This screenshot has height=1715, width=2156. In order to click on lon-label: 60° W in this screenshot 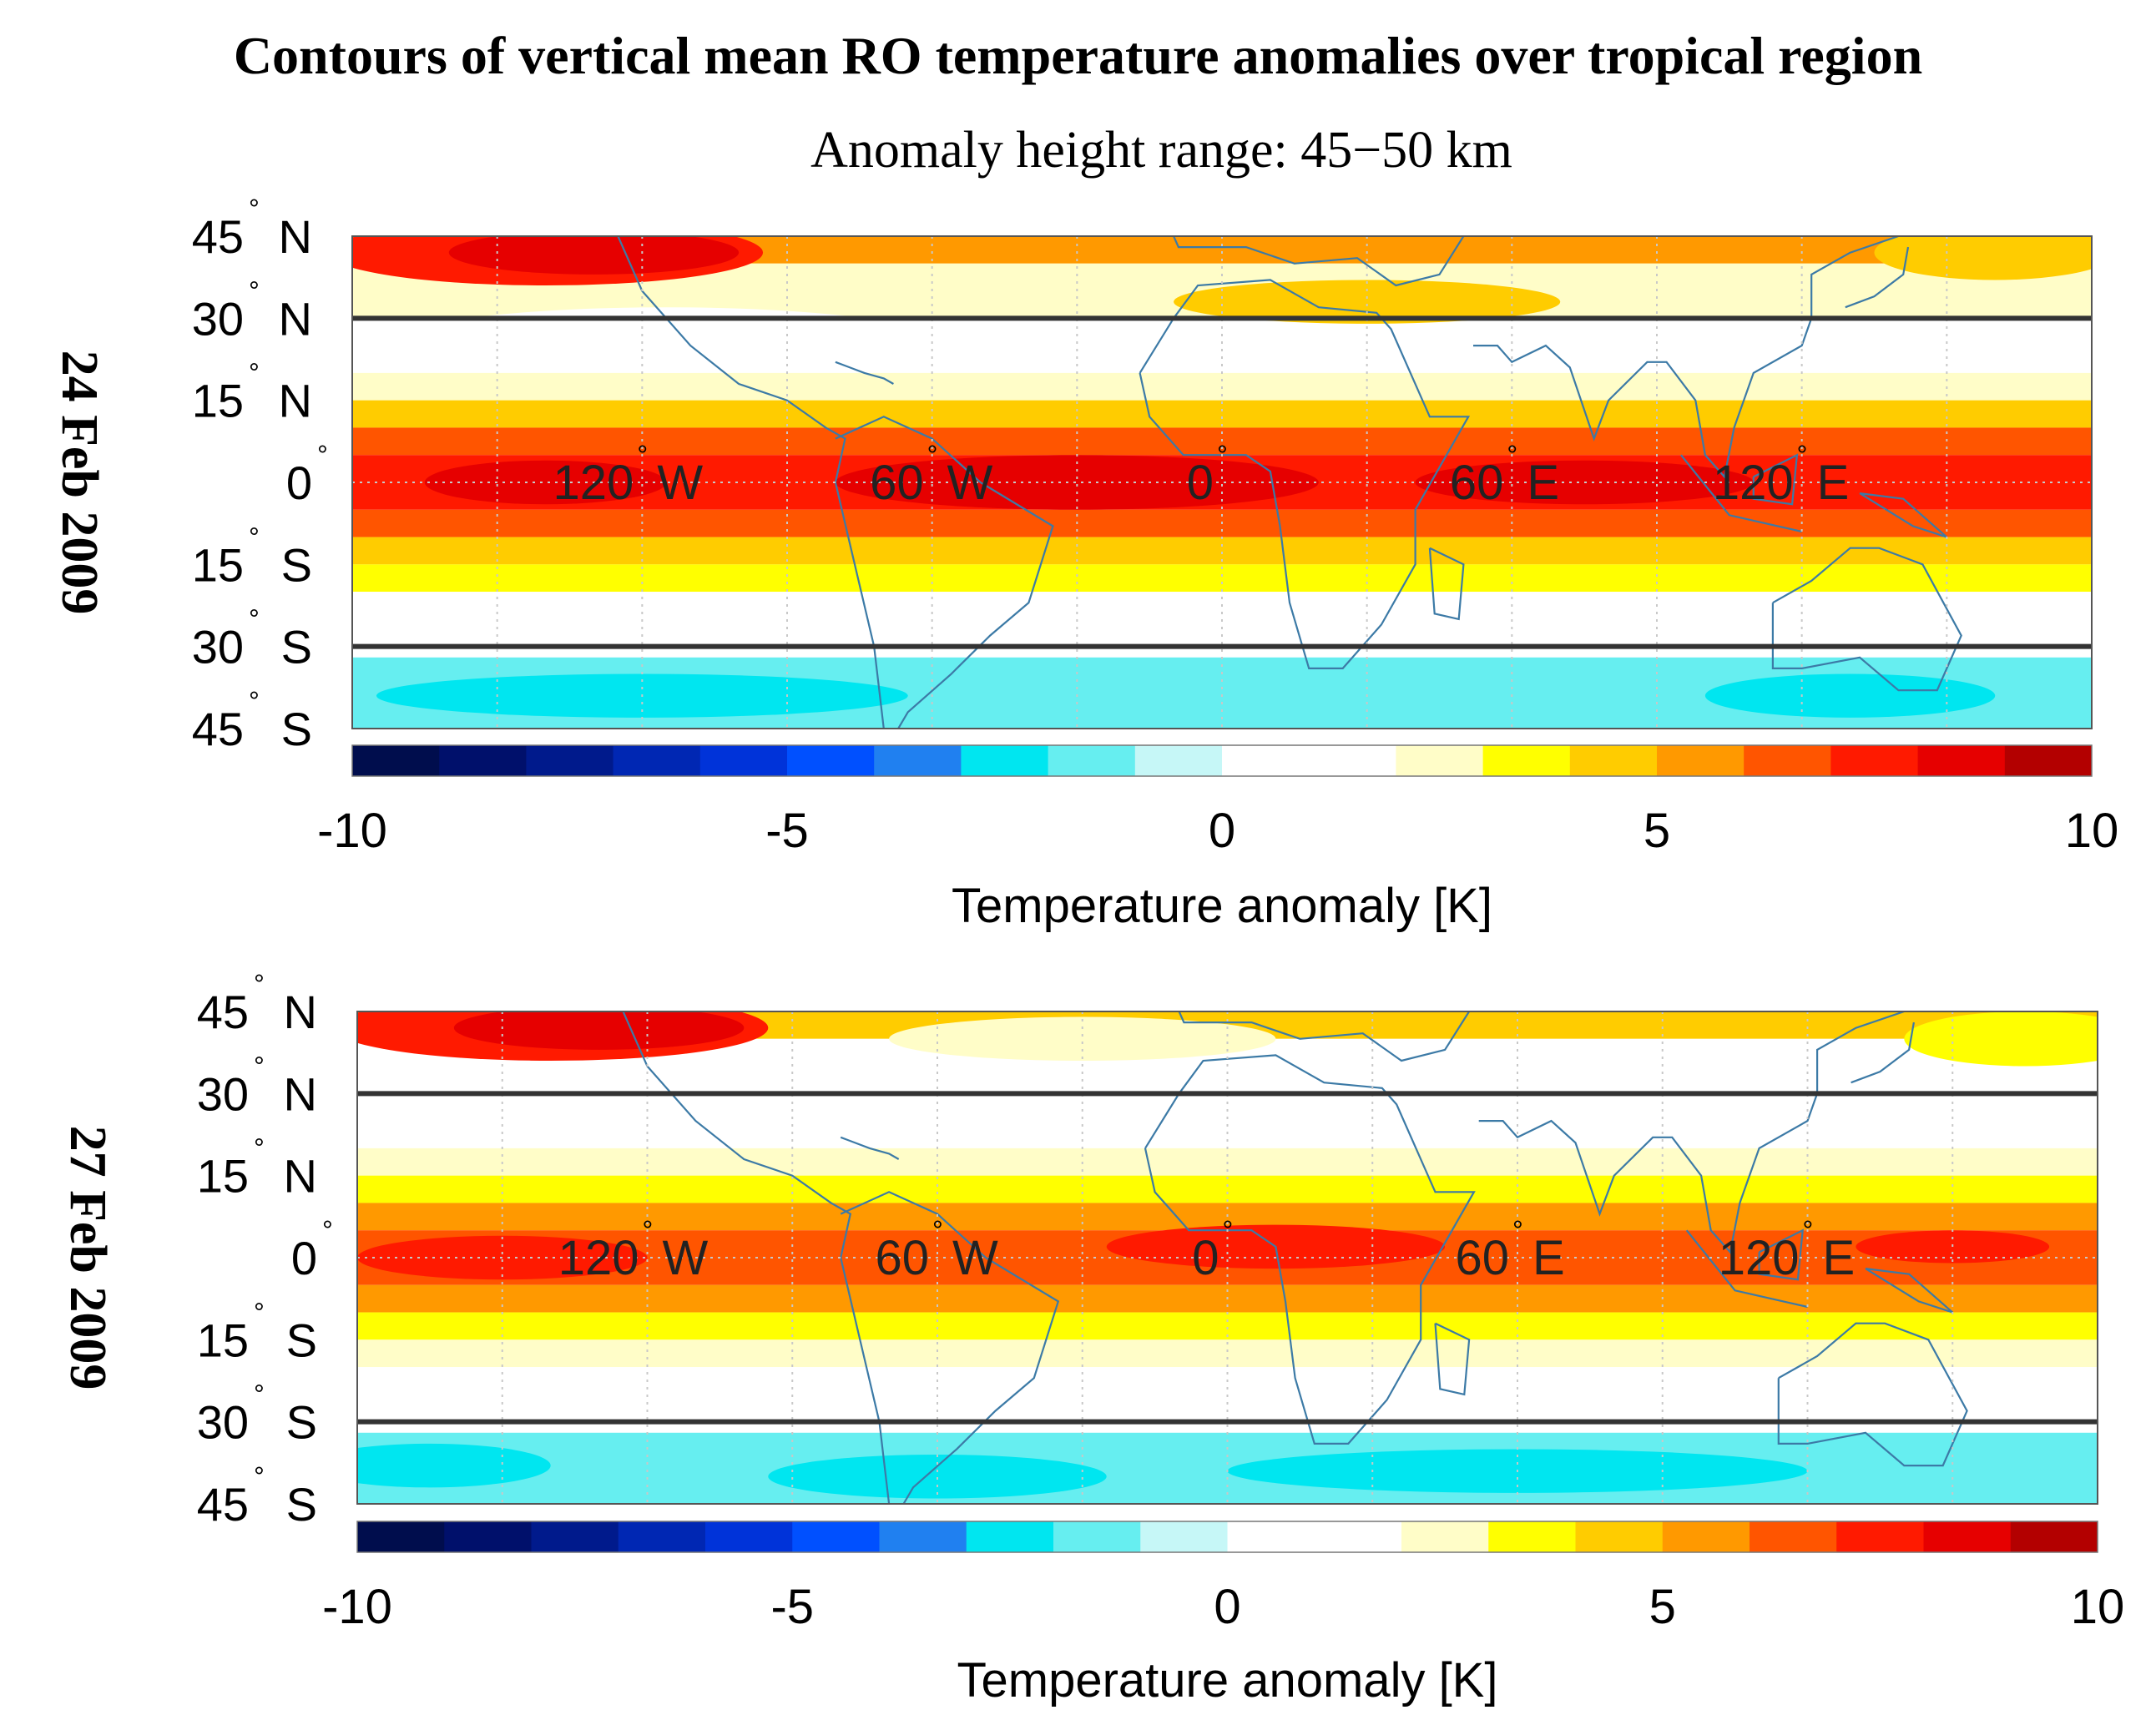, I will do `click(931, 475)`.